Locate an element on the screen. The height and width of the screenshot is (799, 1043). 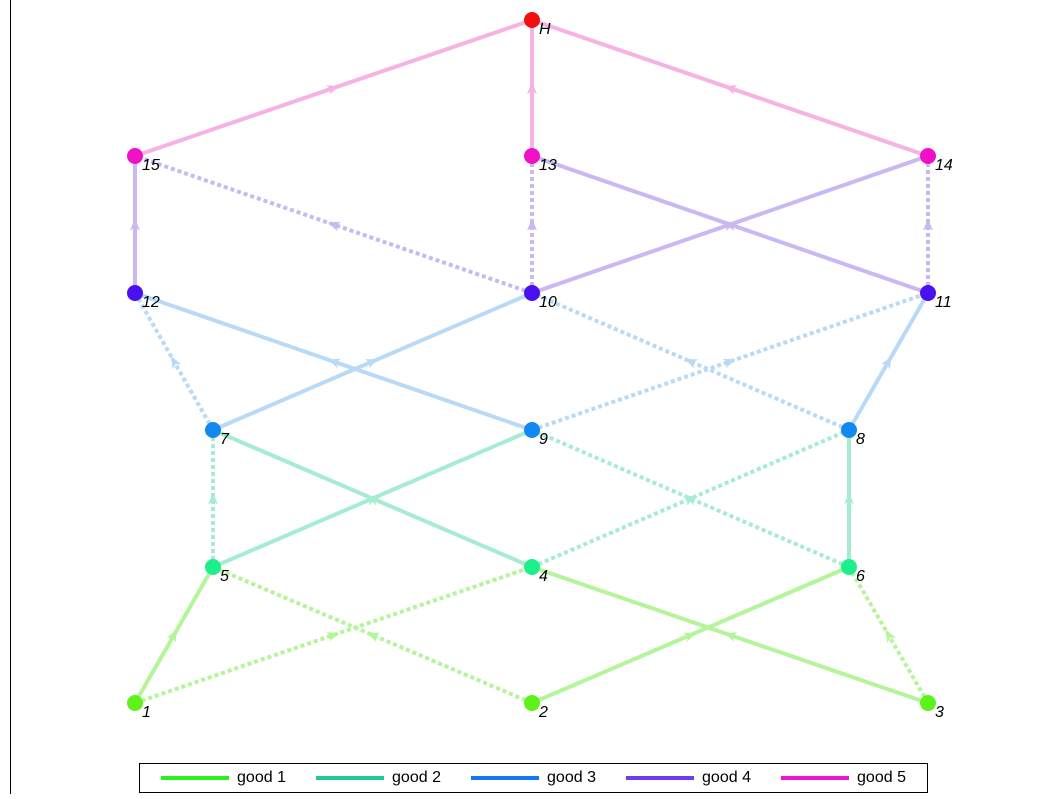
node-label-15: 15 is located at coordinates (151, 165).